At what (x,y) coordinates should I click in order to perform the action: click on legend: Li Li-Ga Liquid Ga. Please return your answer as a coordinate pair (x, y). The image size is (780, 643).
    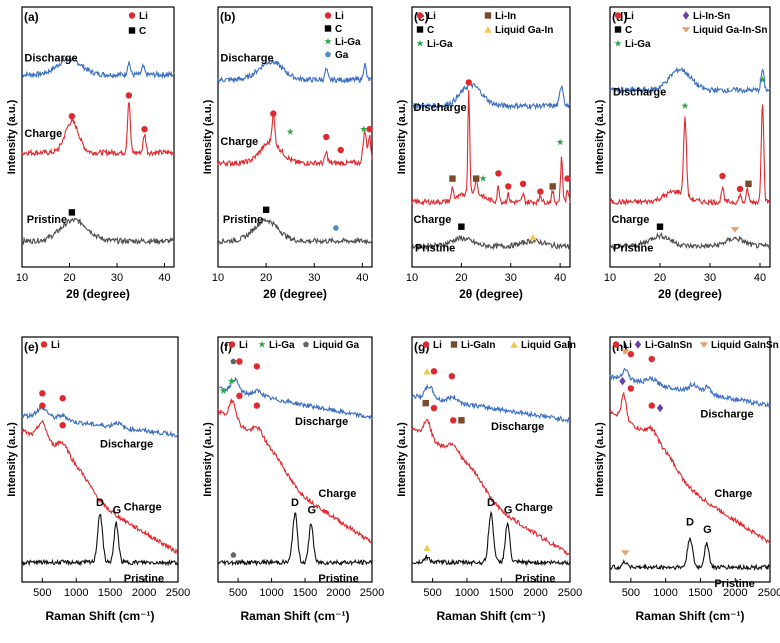
    Looking at the image, I should click on (294, 345).